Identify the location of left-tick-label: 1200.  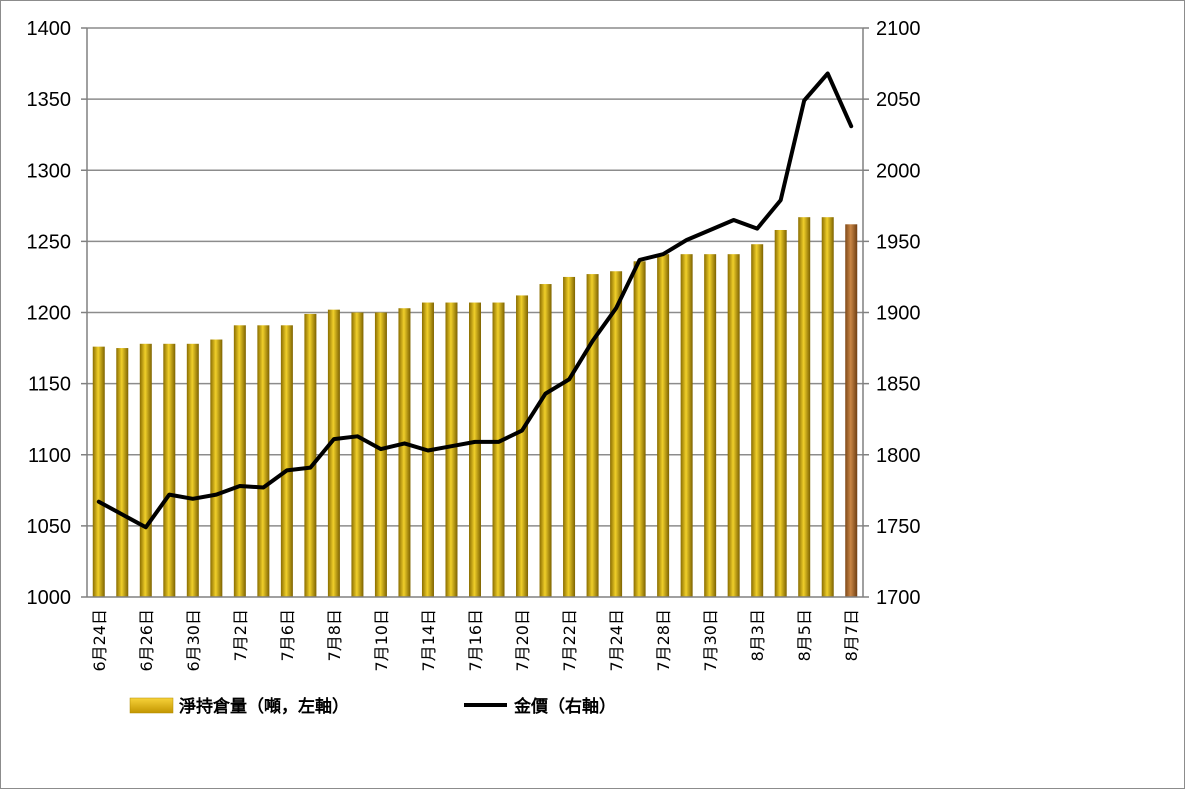
(49, 314).